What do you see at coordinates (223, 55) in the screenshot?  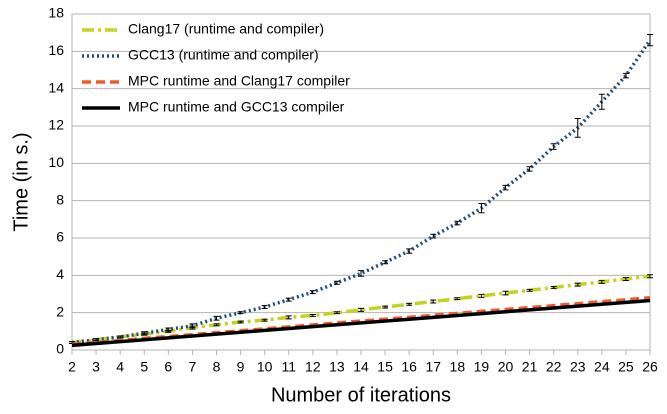 I see `legend-label: GCC13 (runtime and compiler)` at bounding box center [223, 55].